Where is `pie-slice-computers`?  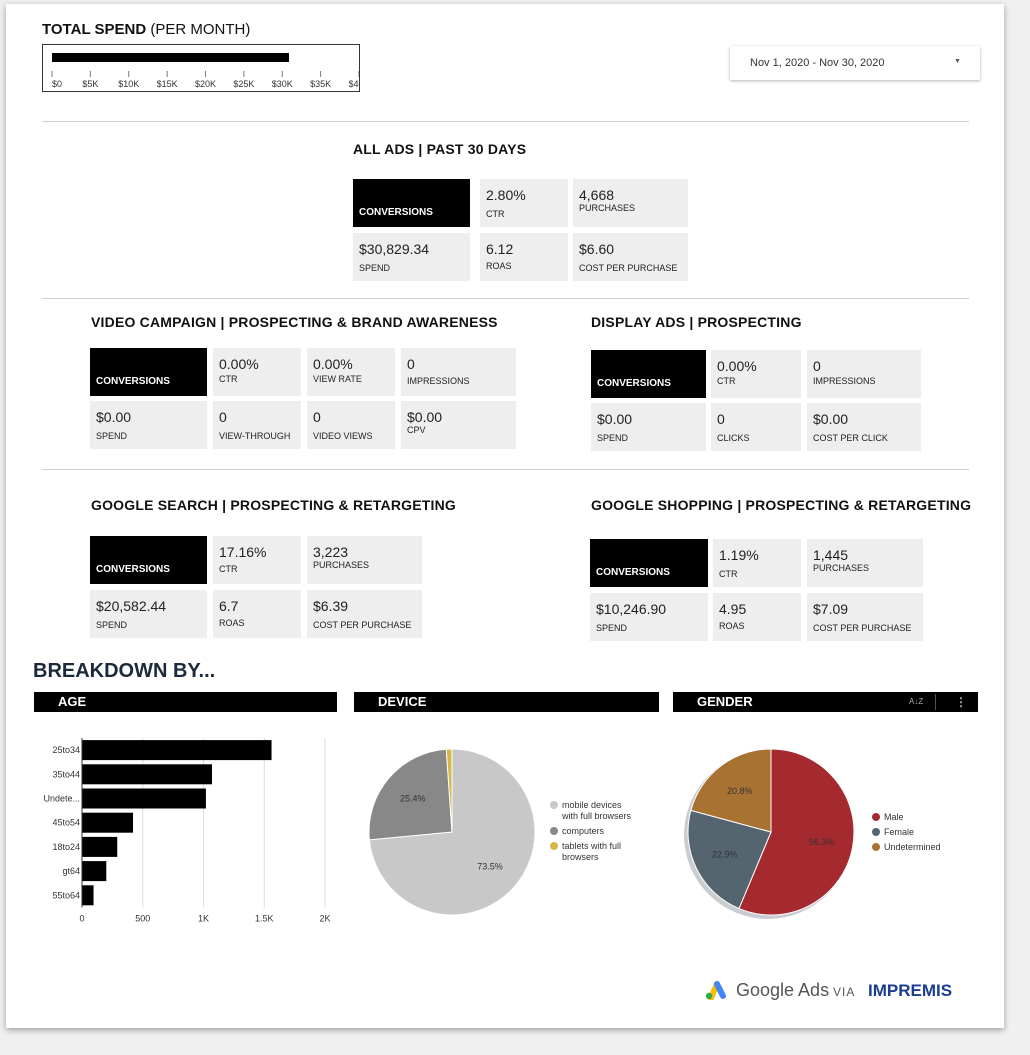
pie-slice-computers is located at coordinates (410, 794).